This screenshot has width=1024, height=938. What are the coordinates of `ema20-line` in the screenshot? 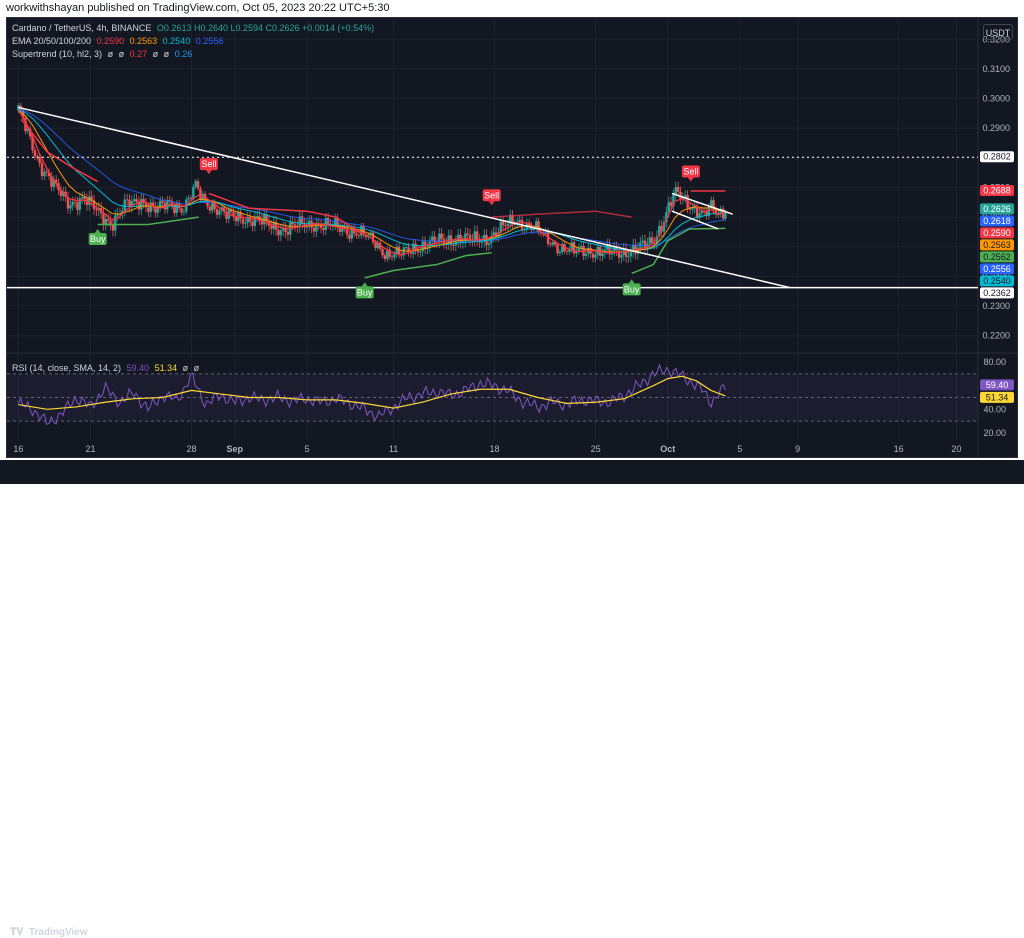 It's located at (371, 183).